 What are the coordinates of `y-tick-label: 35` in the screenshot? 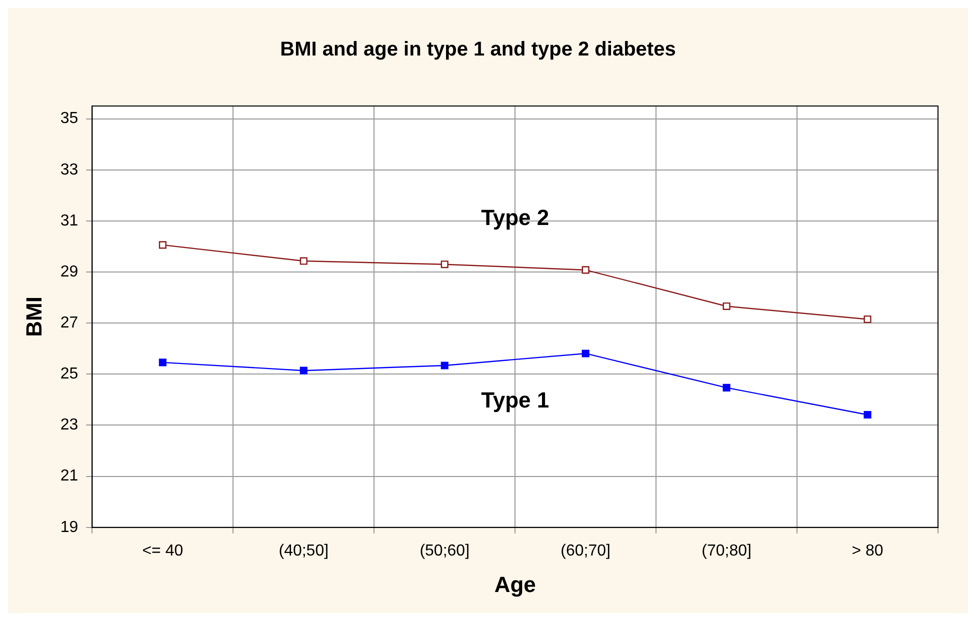 It's located at (69, 119).